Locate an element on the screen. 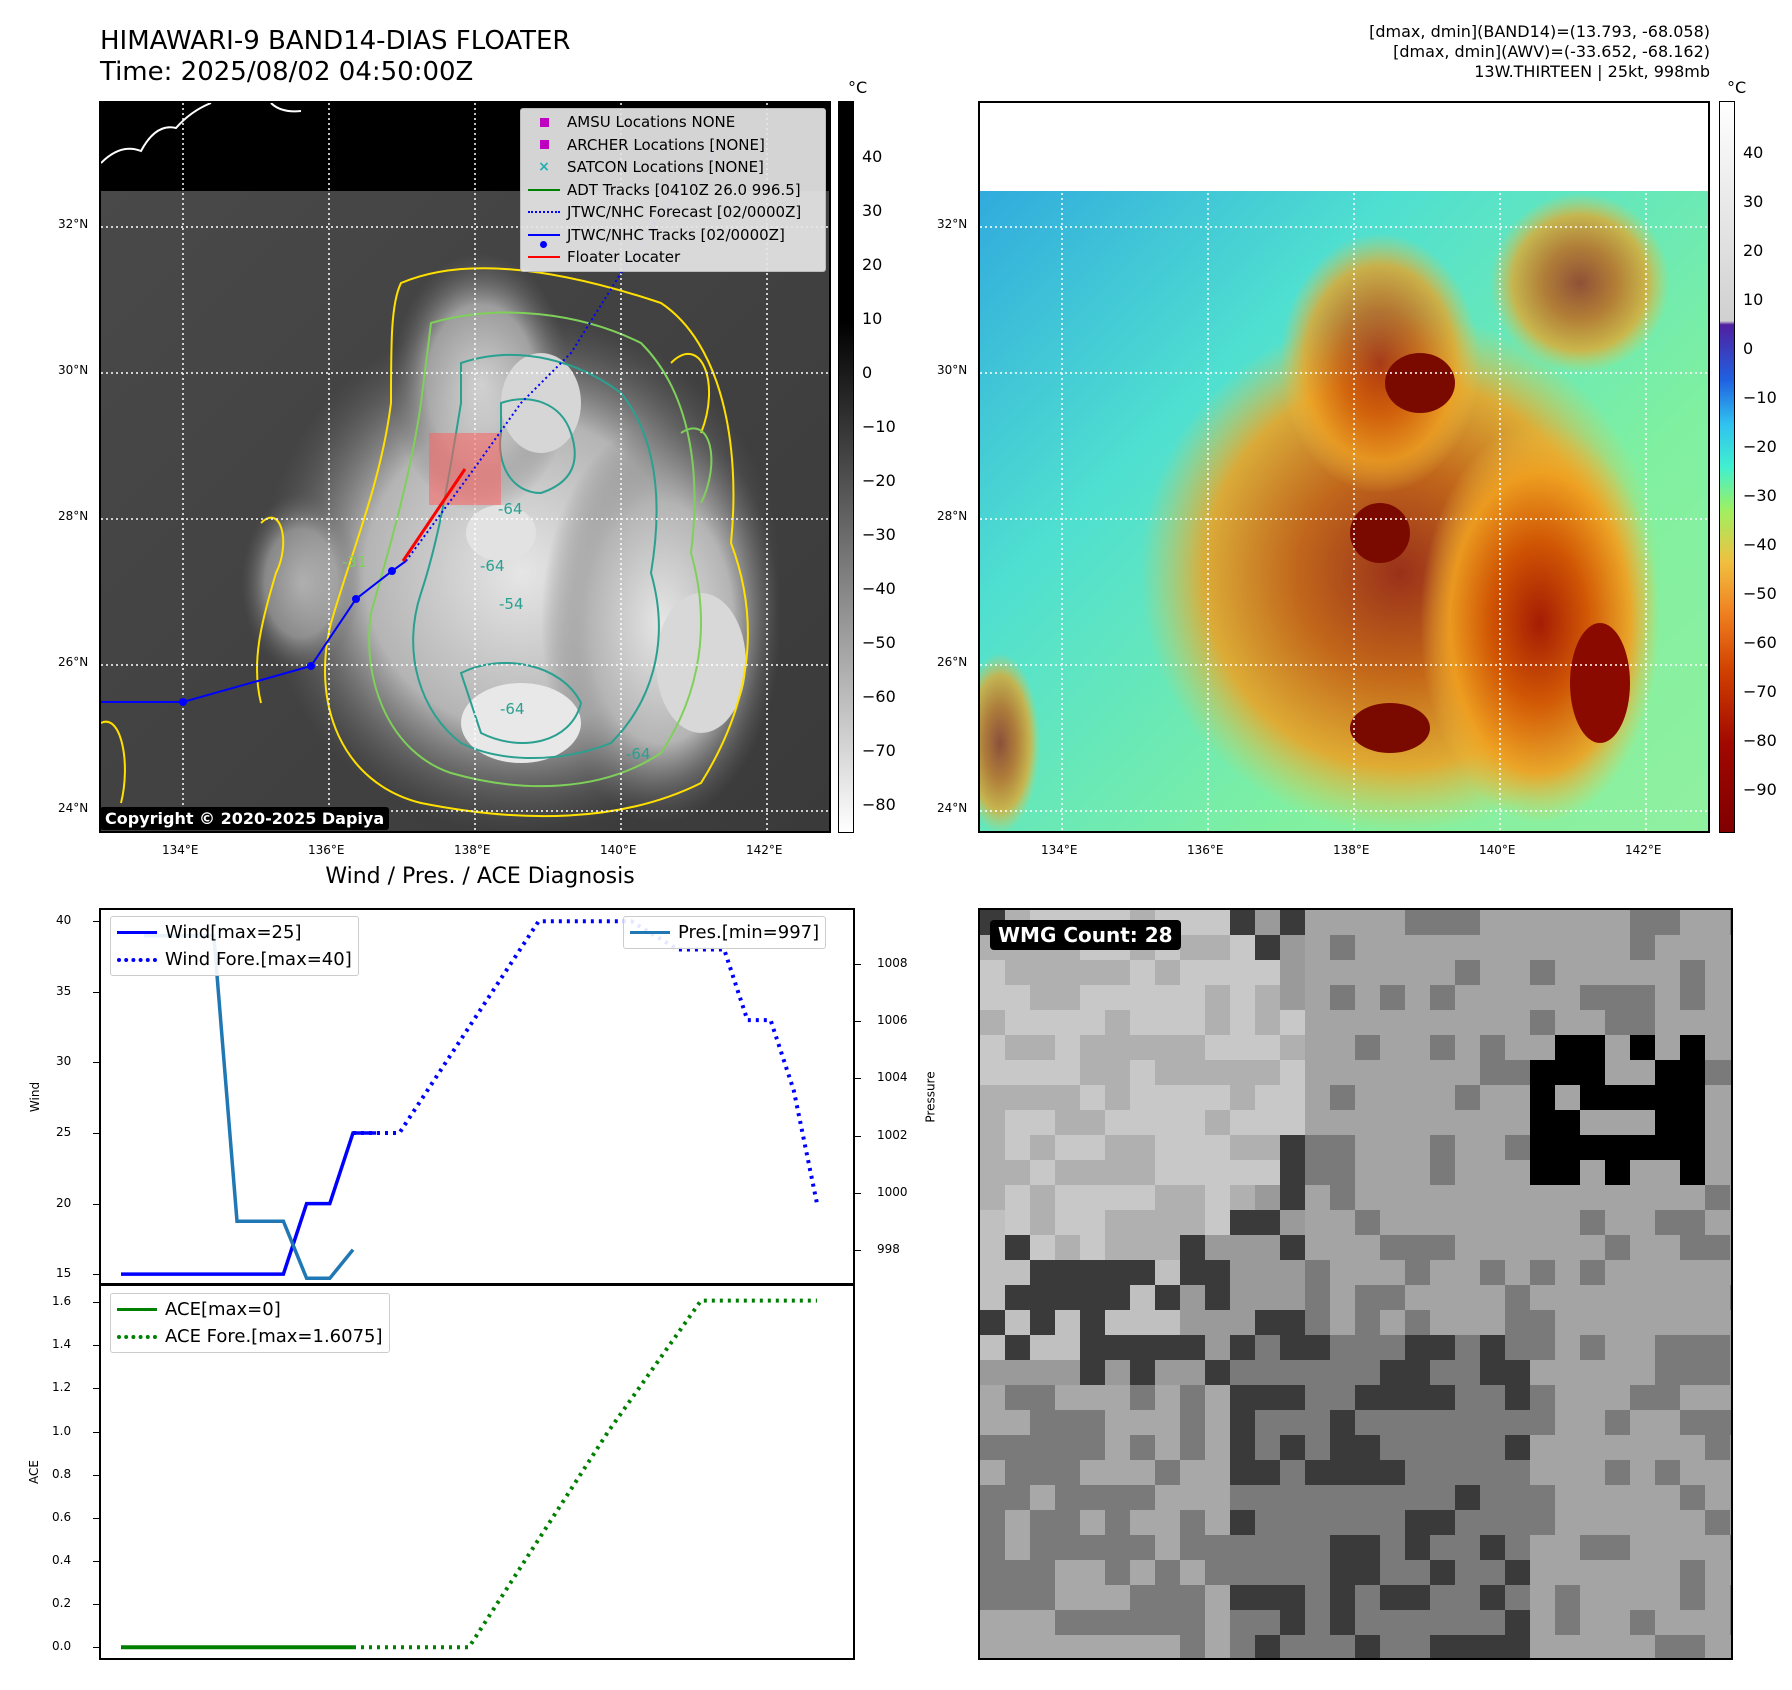 Image resolution: width=1792 pixels, height=1690 pixels. colorbar-right-tick: −10 is located at coordinates (1760, 397).